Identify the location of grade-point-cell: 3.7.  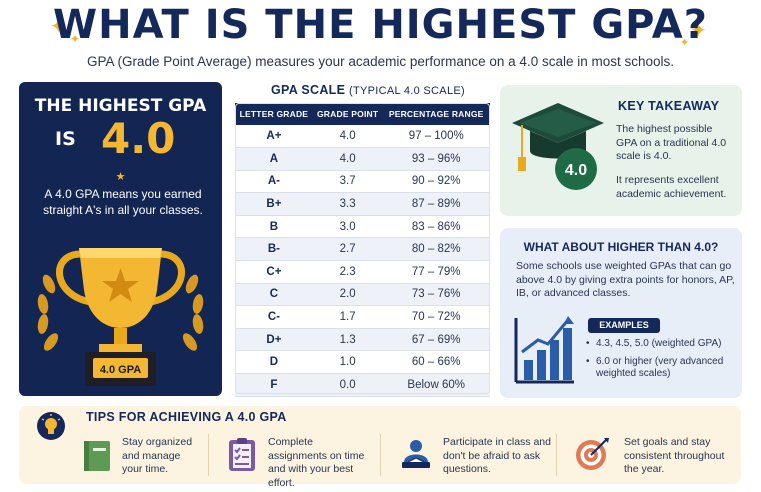
(347, 182).